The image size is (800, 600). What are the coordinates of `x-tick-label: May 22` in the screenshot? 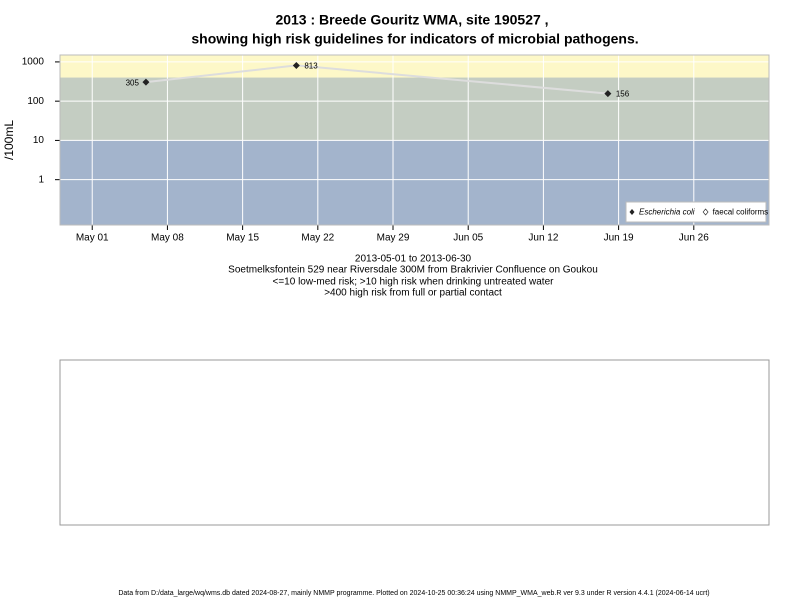 It's located at (317, 238).